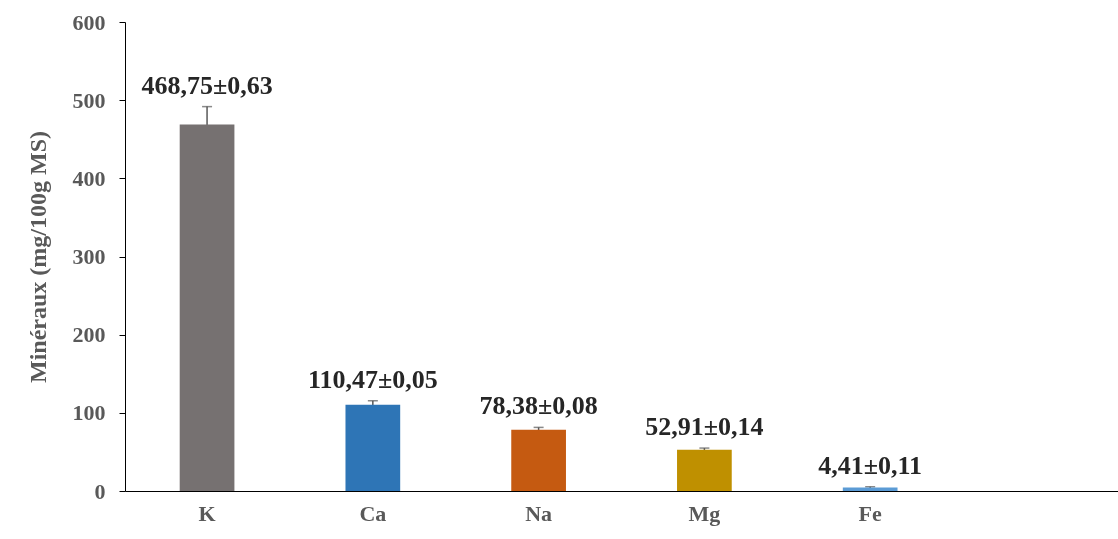  What do you see at coordinates (89, 178) in the screenshot?
I see `y-tick-label: 400` at bounding box center [89, 178].